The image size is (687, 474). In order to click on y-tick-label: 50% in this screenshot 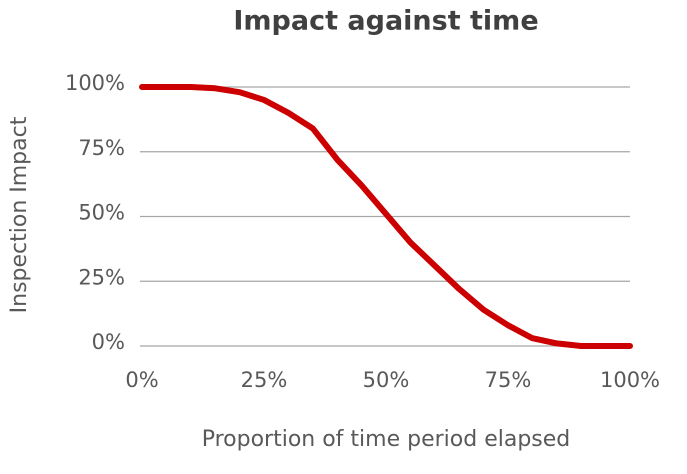, I will do `click(101, 213)`.